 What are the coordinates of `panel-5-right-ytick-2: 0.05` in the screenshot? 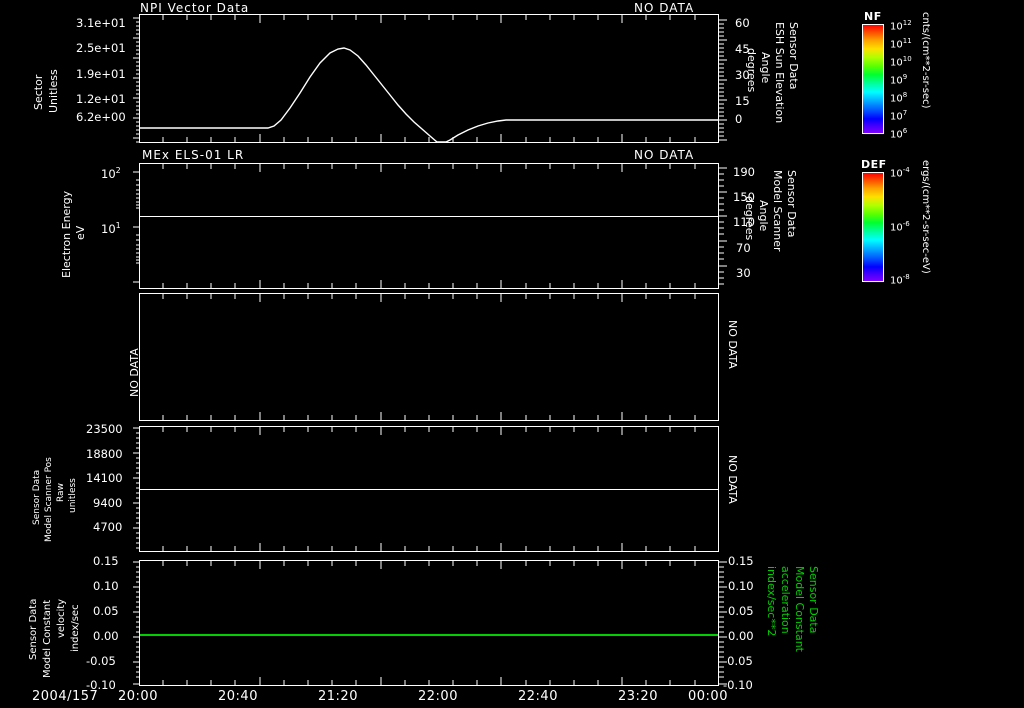 It's located at (741, 611).